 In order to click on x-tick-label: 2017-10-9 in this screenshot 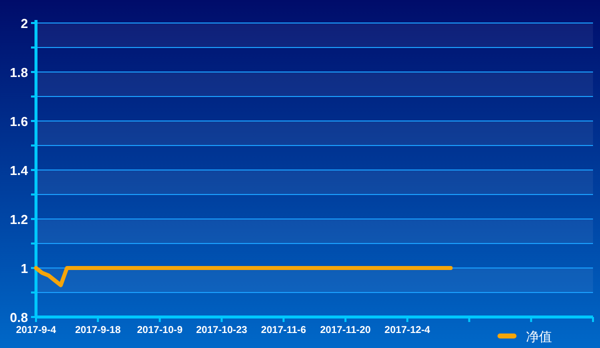, I will do `click(160, 330)`.